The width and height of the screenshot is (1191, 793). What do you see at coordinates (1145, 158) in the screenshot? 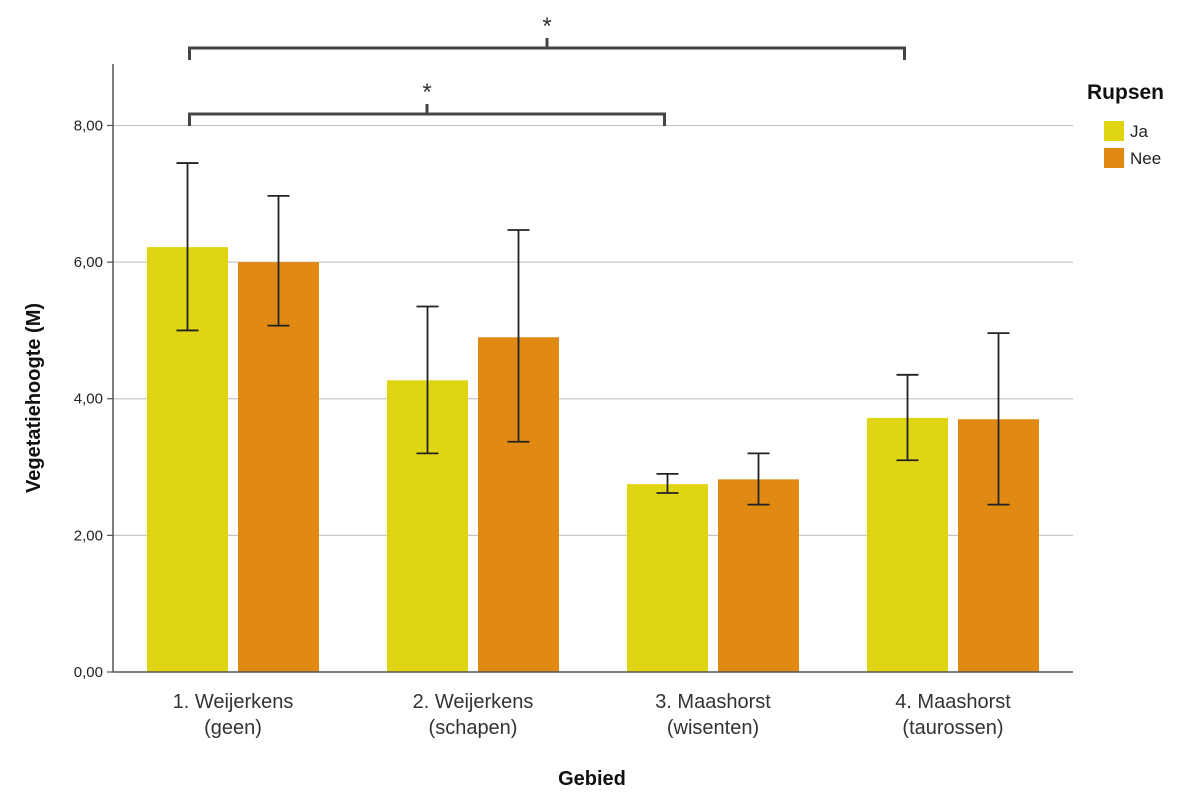
I see `legend-label: Nee` at bounding box center [1145, 158].